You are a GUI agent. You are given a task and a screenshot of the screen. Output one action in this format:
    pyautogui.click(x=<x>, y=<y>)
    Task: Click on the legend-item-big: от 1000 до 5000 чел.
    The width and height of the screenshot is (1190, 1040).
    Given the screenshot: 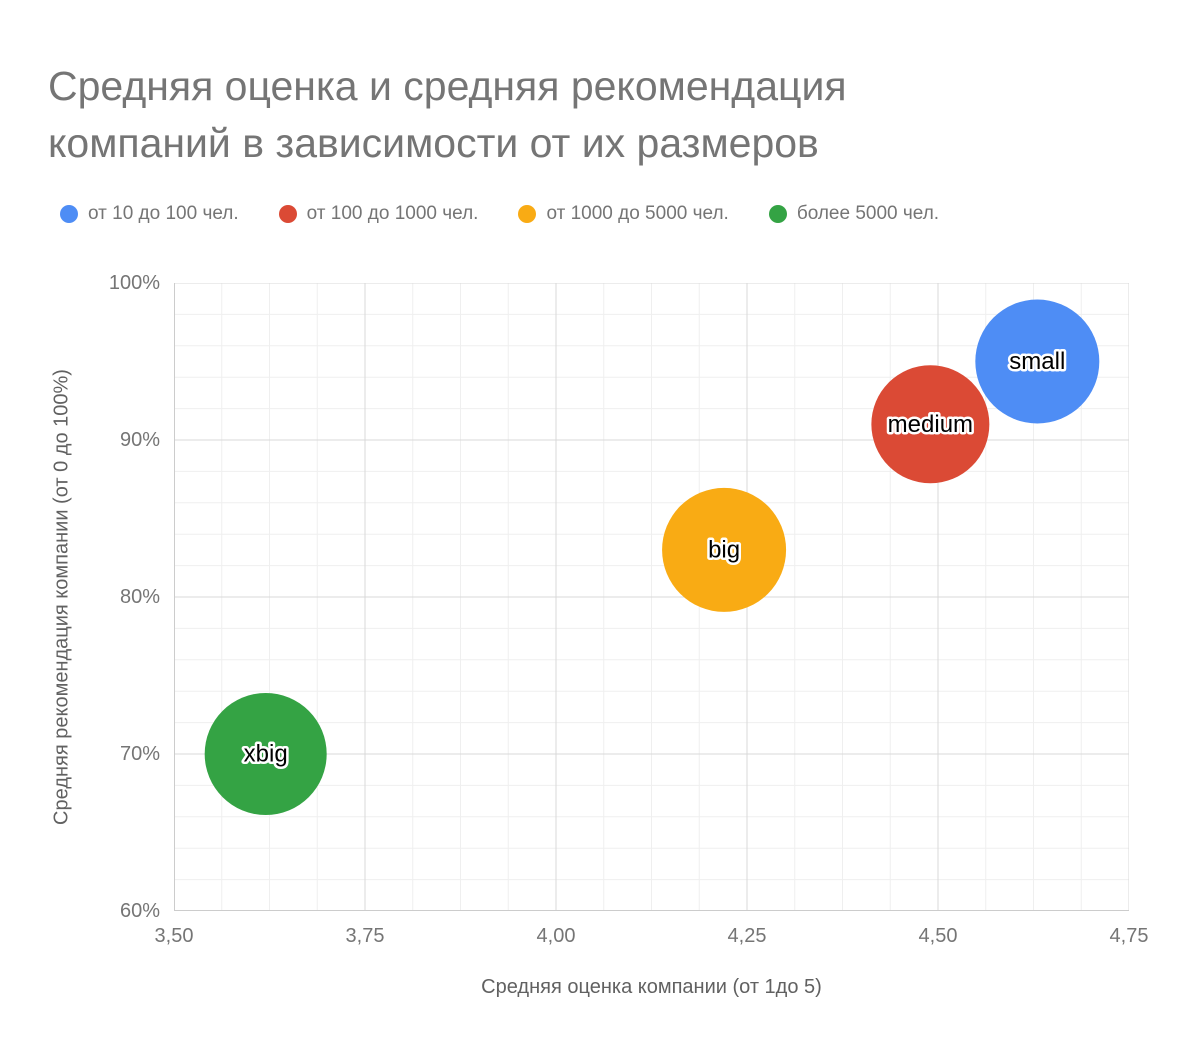 What is the action you would take?
    pyautogui.click(x=623, y=214)
    